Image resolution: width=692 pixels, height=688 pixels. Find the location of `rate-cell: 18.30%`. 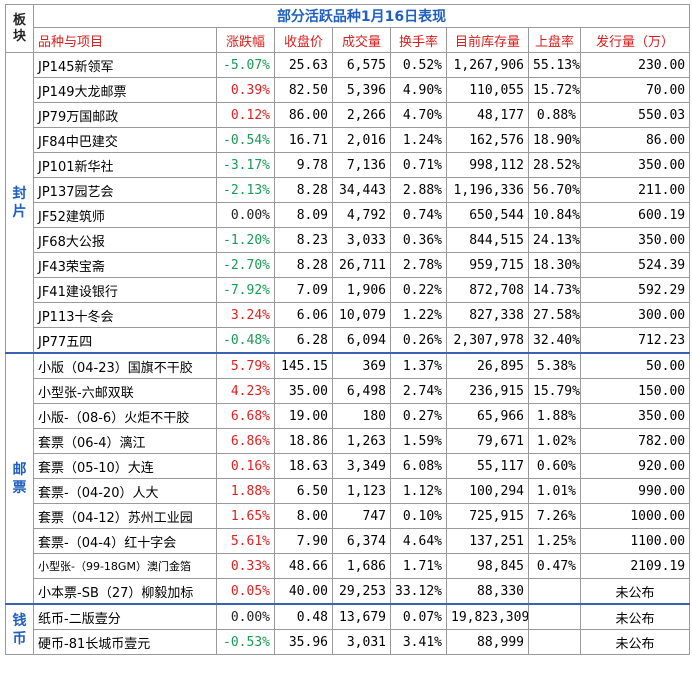

rate-cell: 18.30% is located at coordinates (554, 265).